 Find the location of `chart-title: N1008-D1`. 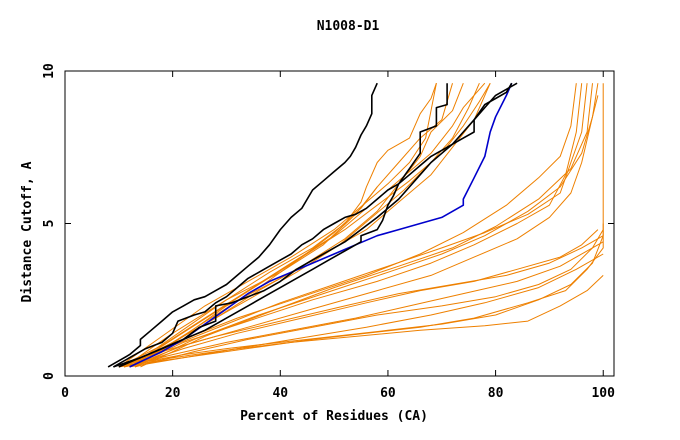

chart-title: N1008-D1 is located at coordinates (348, 26).